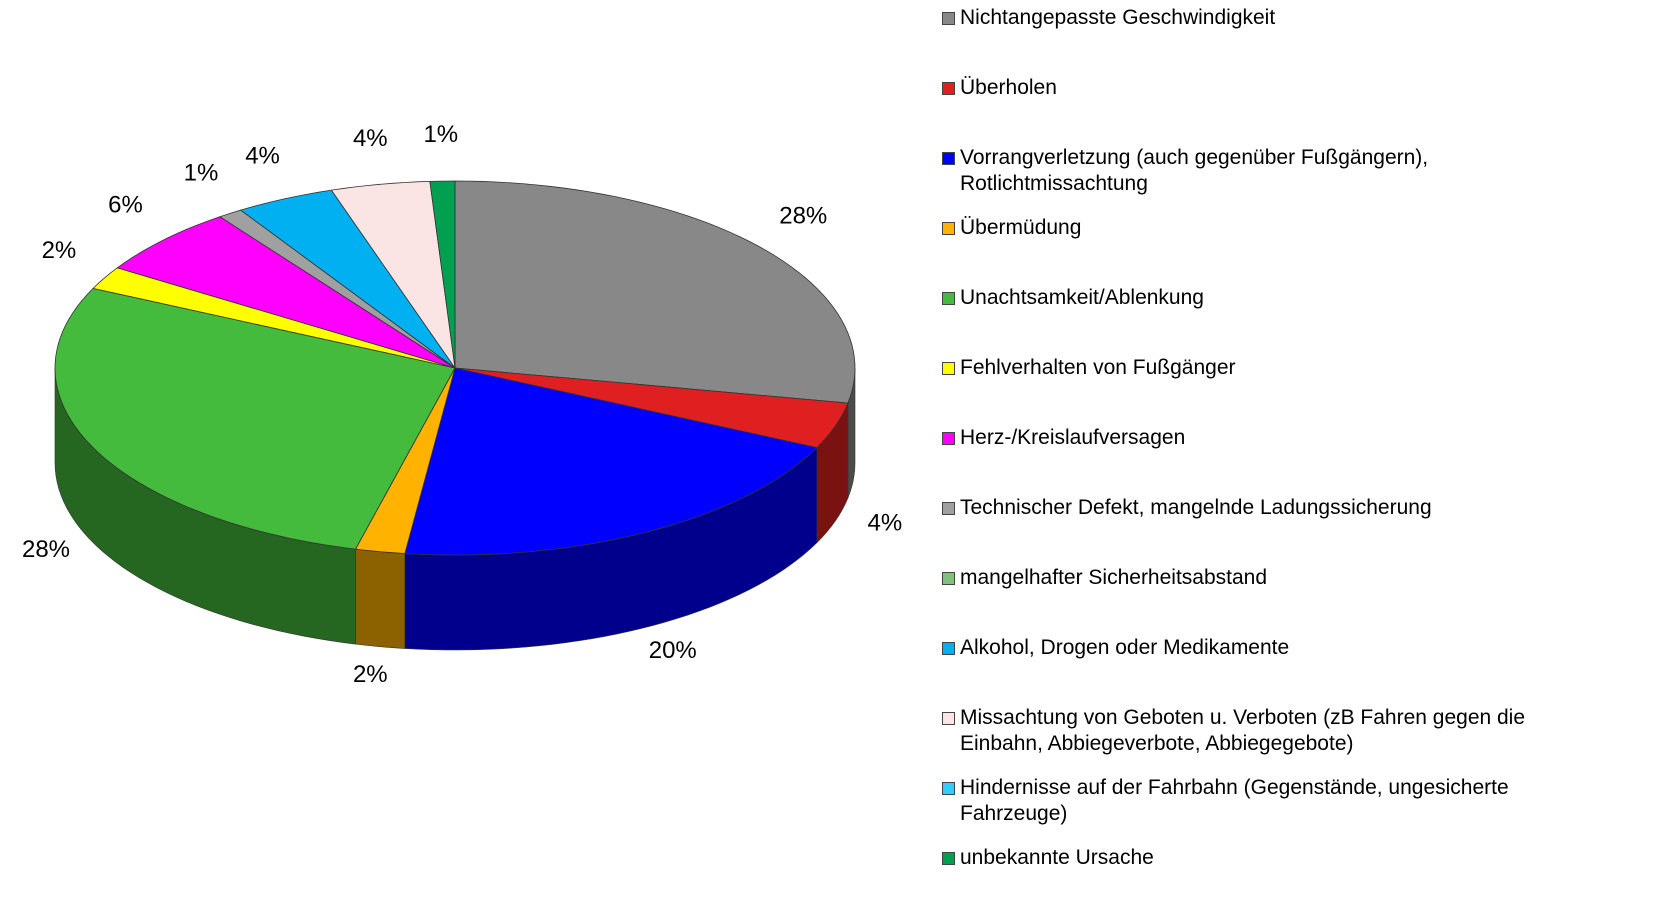 The image size is (1664, 923). What do you see at coordinates (1261, 368) in the screenshot?
I see `legend-item: Fehlverhalten von Fußgänger` at bounding box center [1261, 368].